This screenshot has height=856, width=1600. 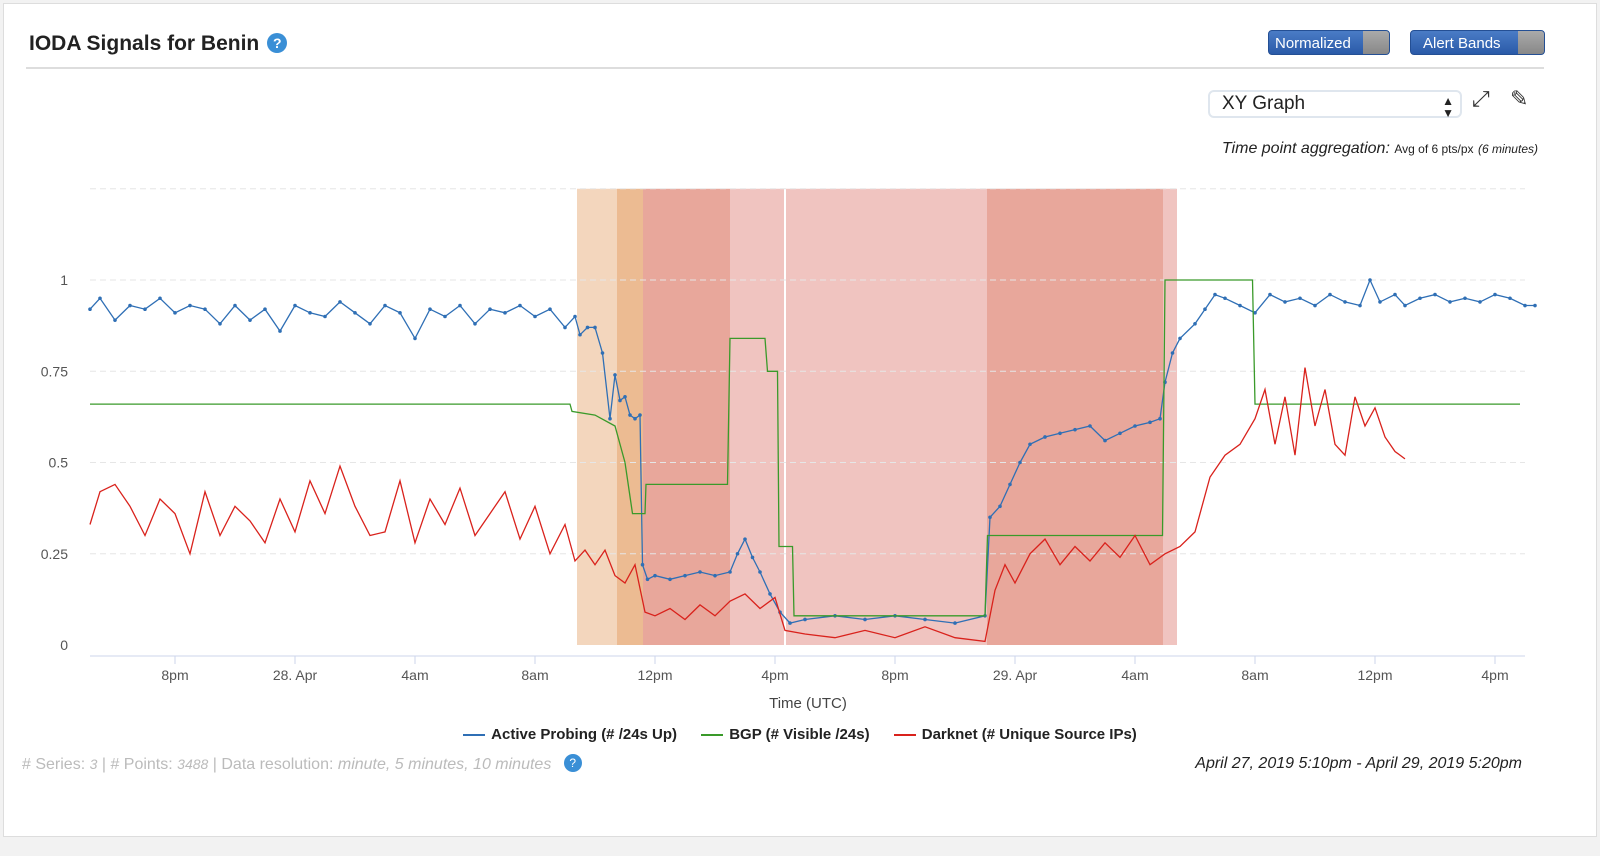 I want to click on divider, so click(x=785, y=68).